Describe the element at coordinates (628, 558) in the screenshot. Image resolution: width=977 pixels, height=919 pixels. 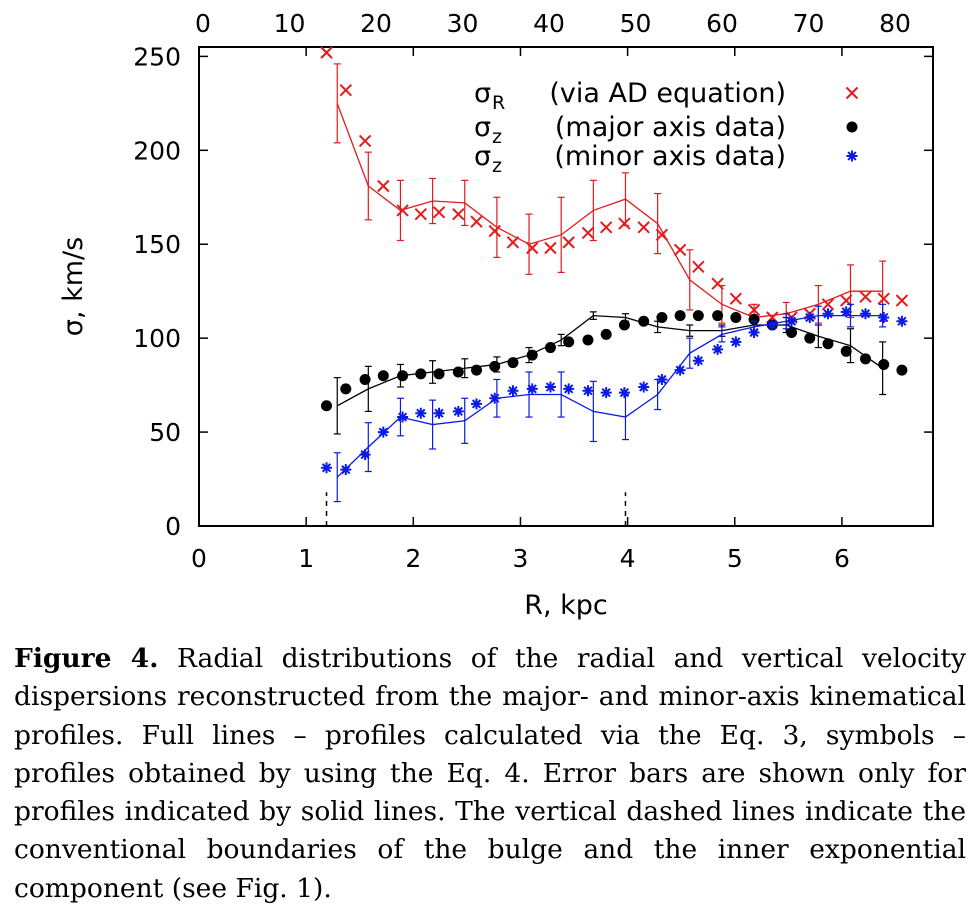
I see `x-tick-label: 4` at that location.